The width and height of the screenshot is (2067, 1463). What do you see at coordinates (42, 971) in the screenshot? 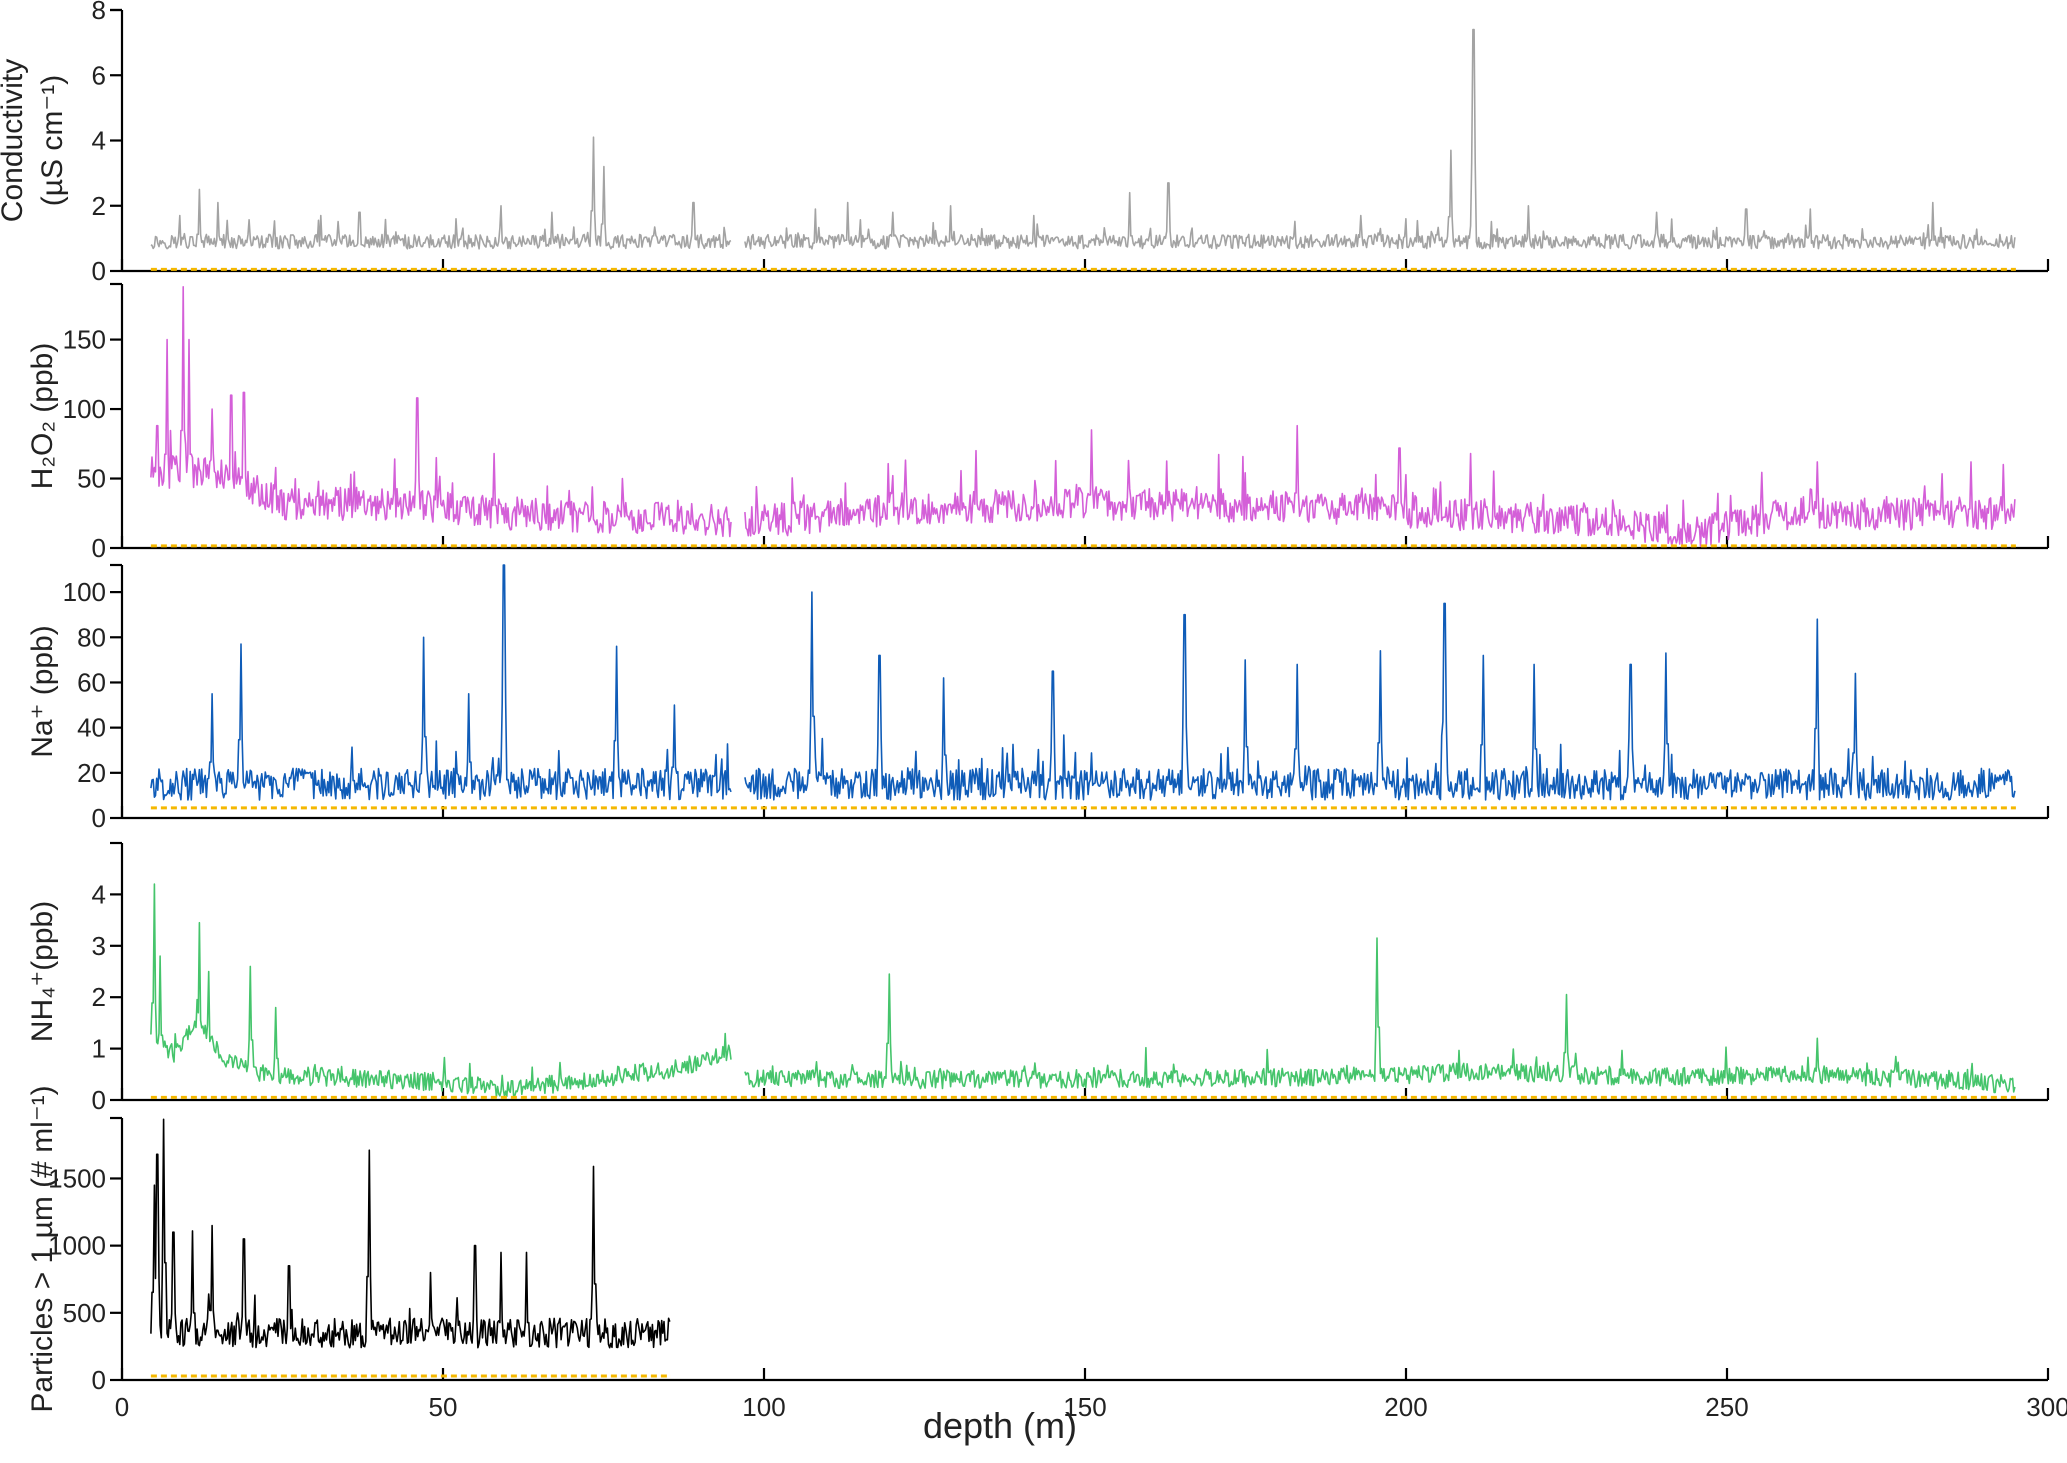
I see `y-axis-label-nh4: NH₄⁺(ppb)` at bounding box center [42, 971].